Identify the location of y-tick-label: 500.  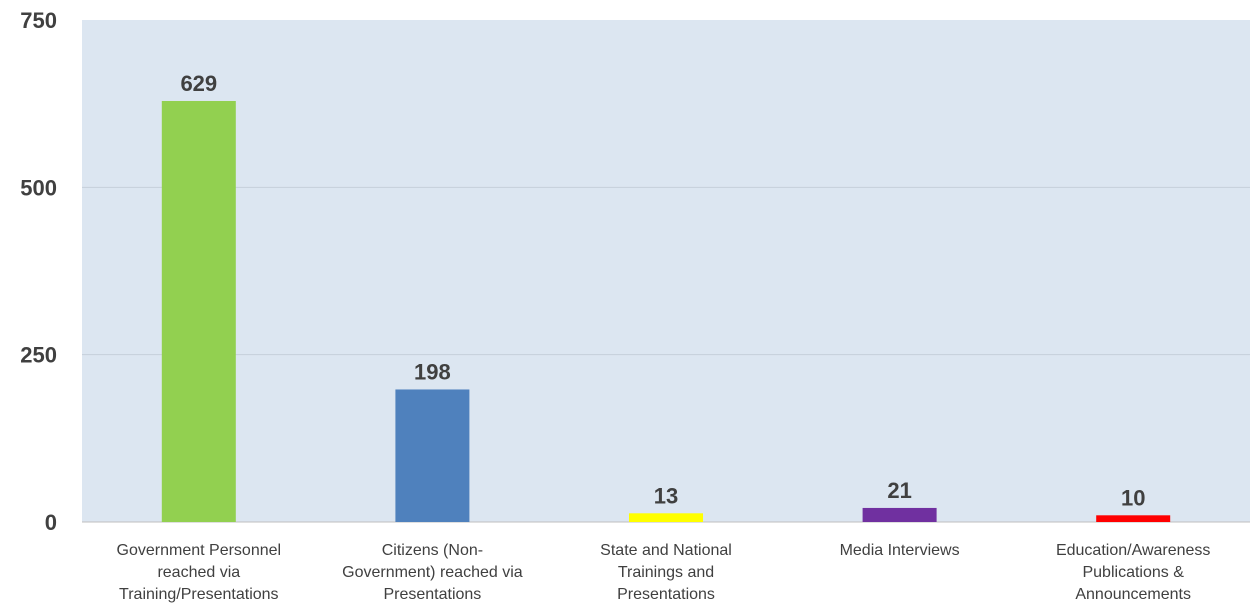
(38, 187).